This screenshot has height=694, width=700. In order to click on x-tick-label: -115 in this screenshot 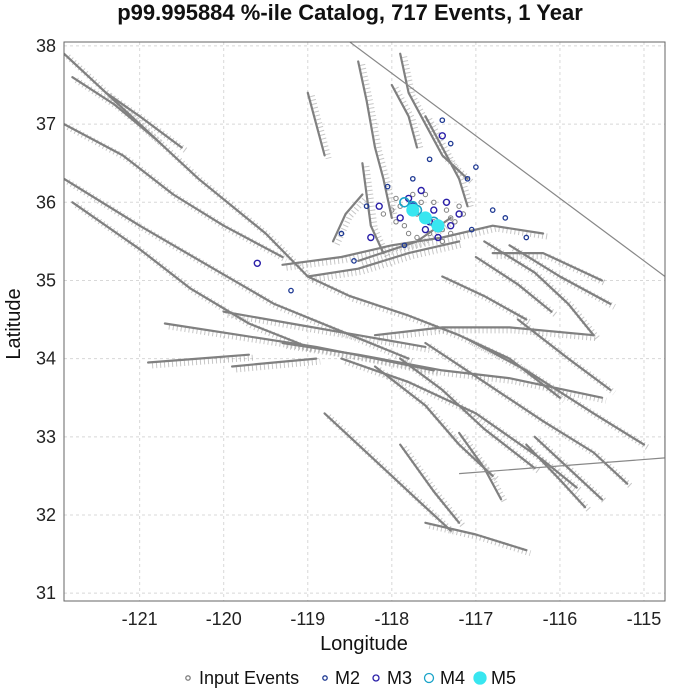, I will do `click(644, 619)`.